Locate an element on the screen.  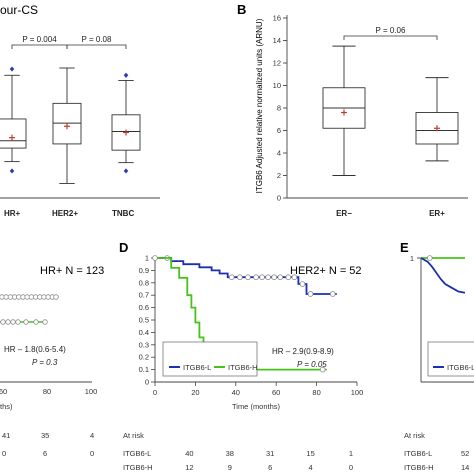
panel-e-legend: ITGB6-L is located at coordinates (450, 359).